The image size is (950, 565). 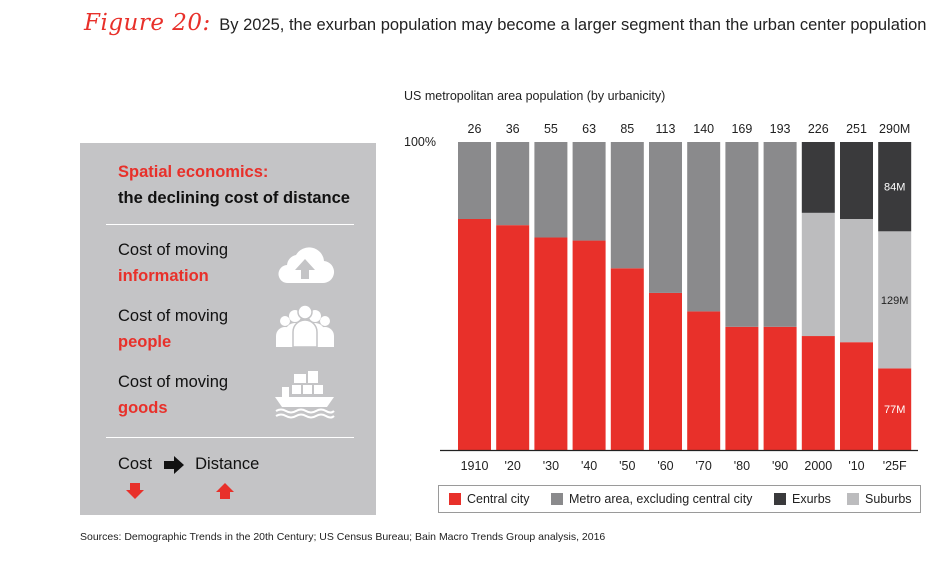 I want to click on total-label-60: 113, so click(x=666, y=129).